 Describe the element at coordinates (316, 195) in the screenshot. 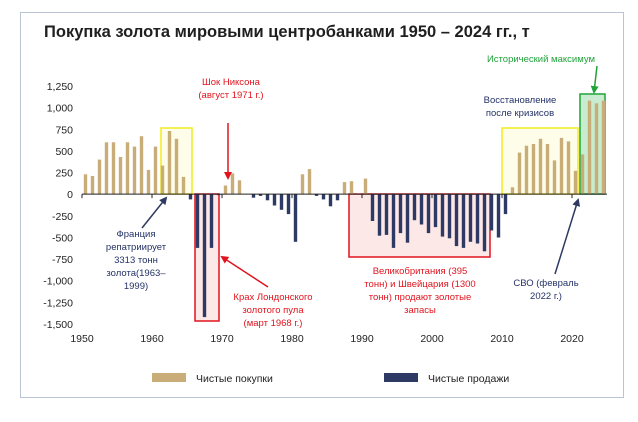

I see `bar-1983` at that location.